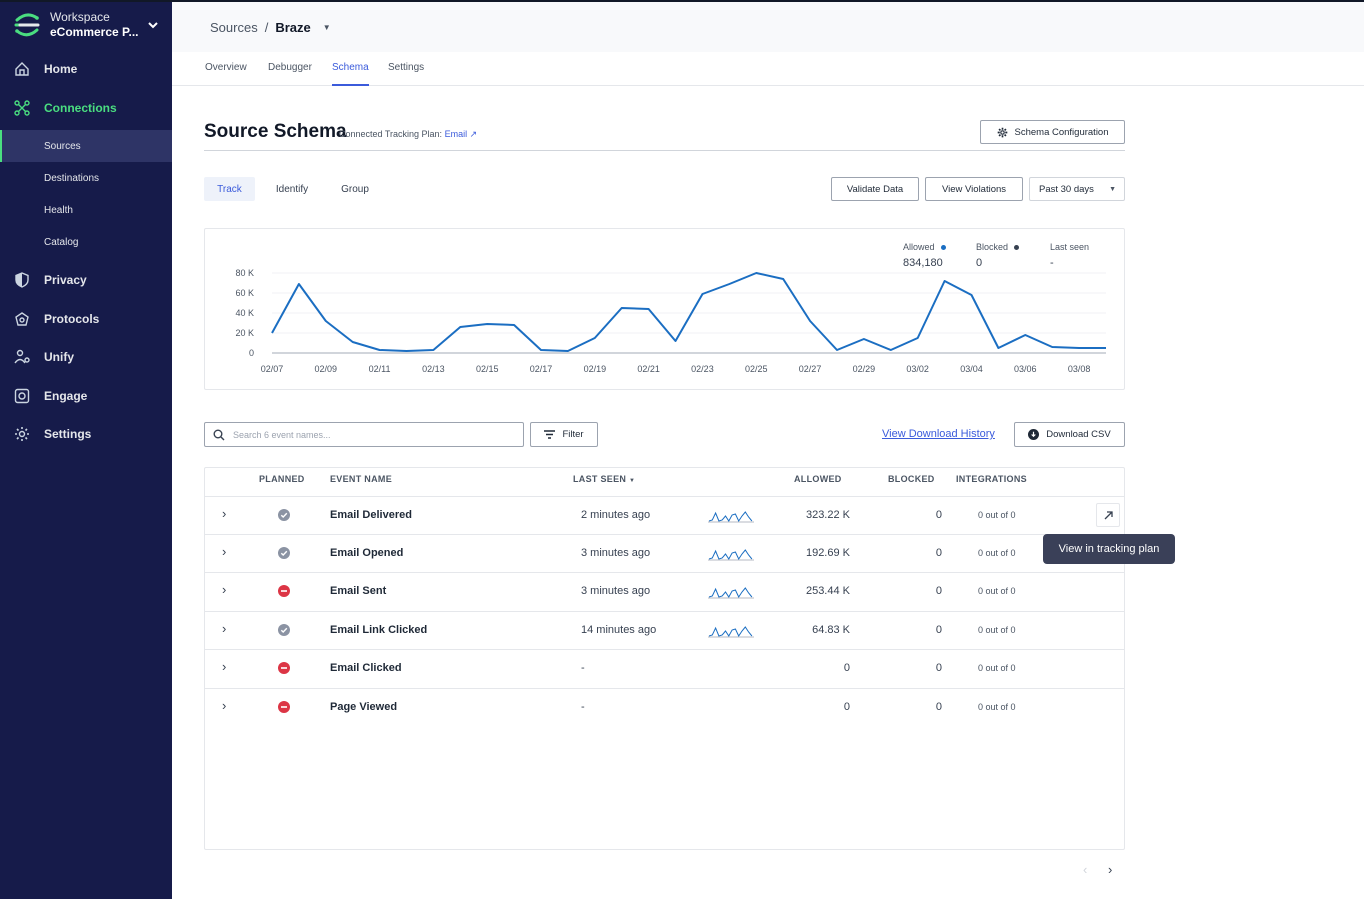  Describe the element at coordinates (364, 707) in the screenshot. I see `event-name: Page Viewed` at that location.